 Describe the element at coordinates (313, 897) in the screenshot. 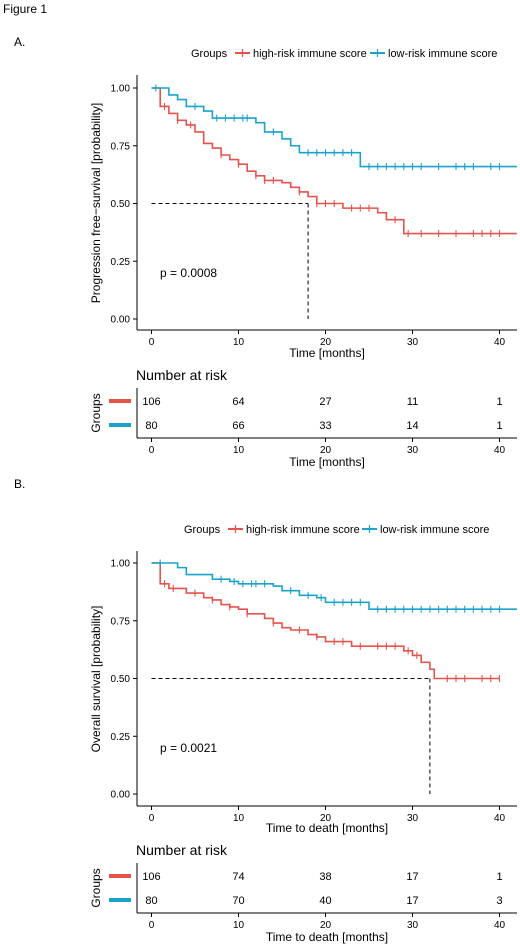

I see `risk-table-body: 0 10 20 30 40 106 74 38 17 1 80 70 40 17 3` at that location.